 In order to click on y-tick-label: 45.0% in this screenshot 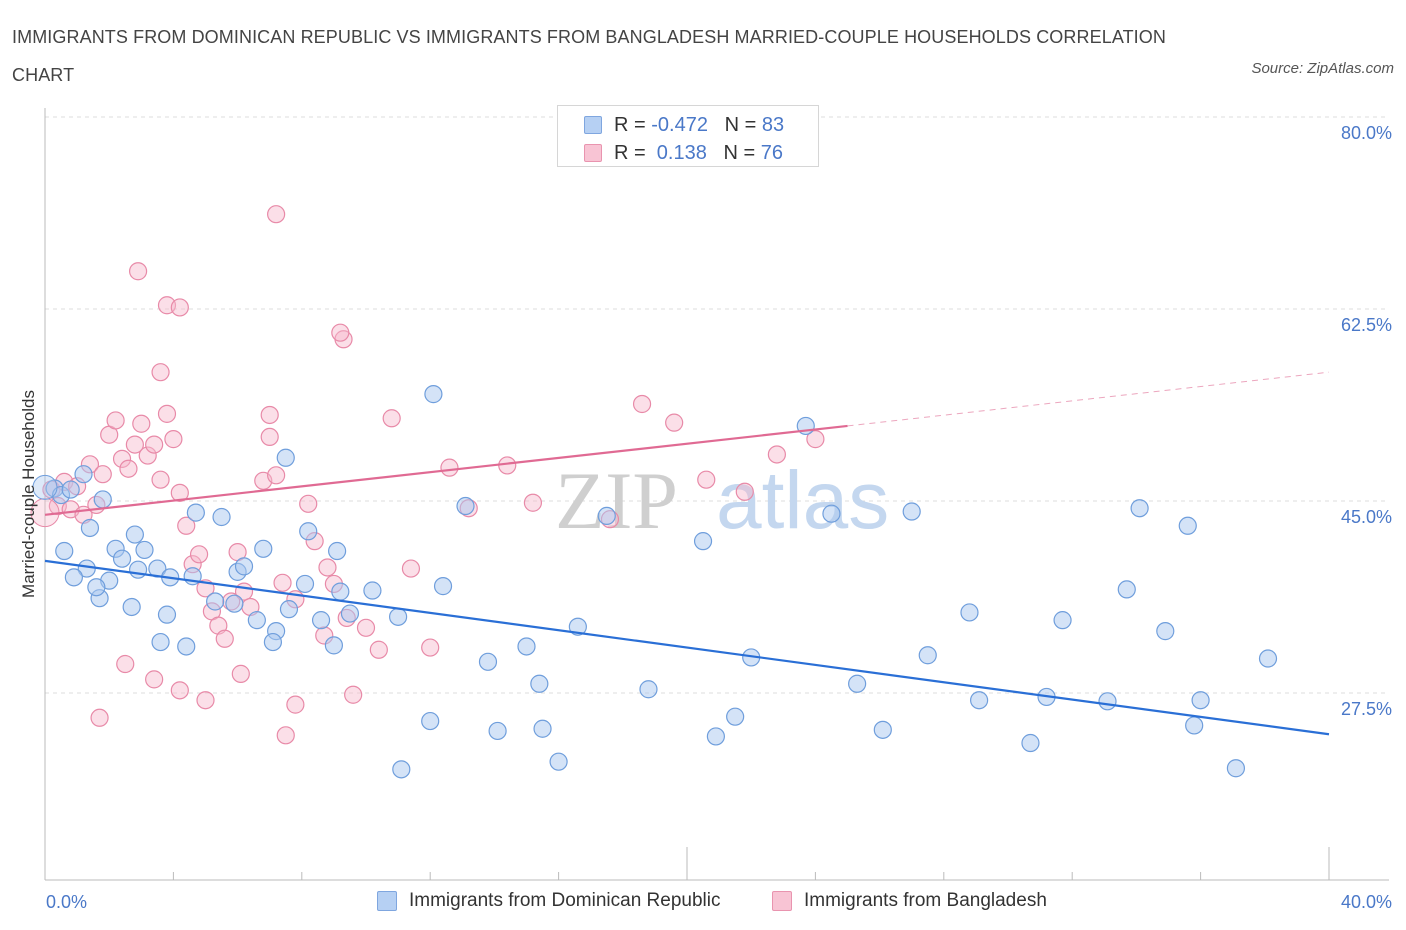, I will do `click(1366, 517)`.